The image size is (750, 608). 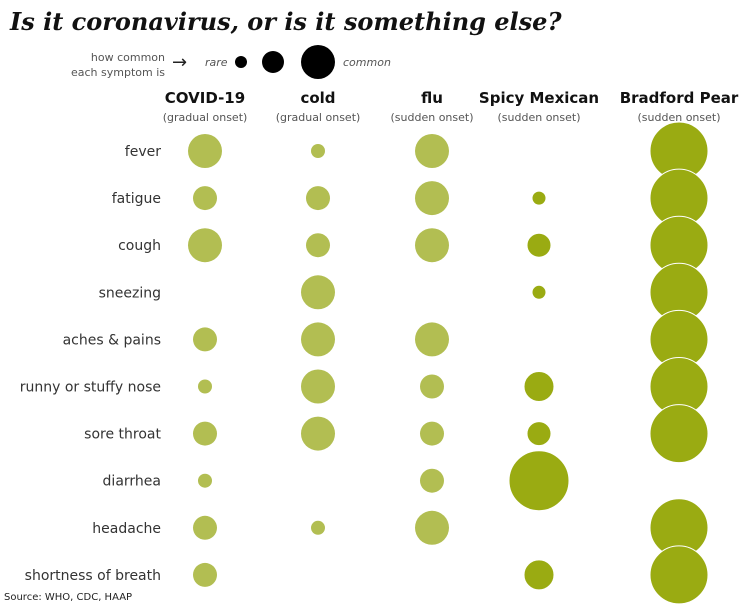 I want to click on dot-row1-col1, so click(x=205, y=151).